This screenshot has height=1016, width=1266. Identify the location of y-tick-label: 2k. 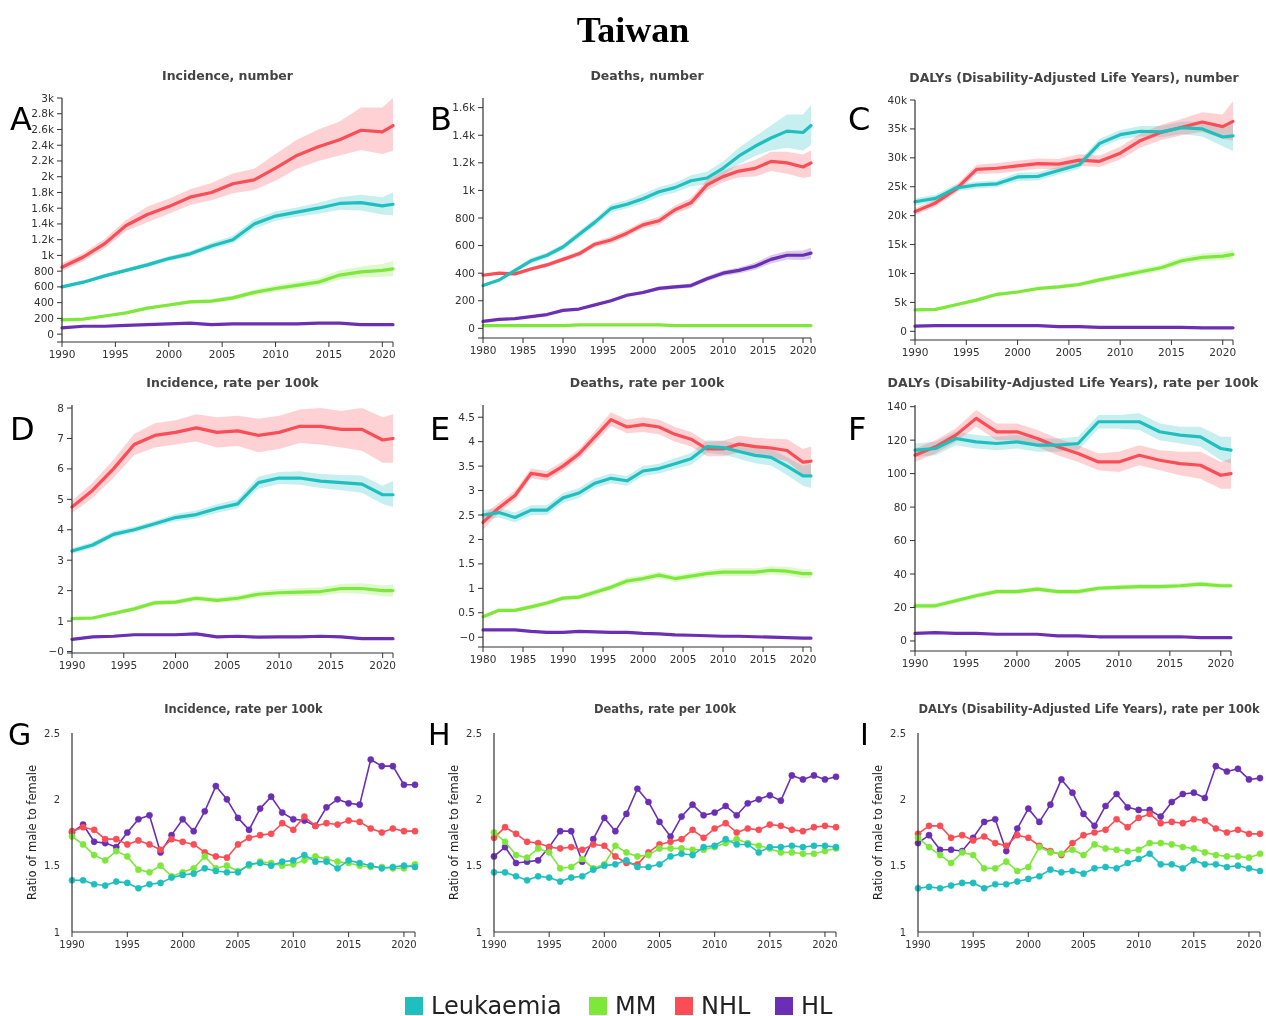
(48, 176).